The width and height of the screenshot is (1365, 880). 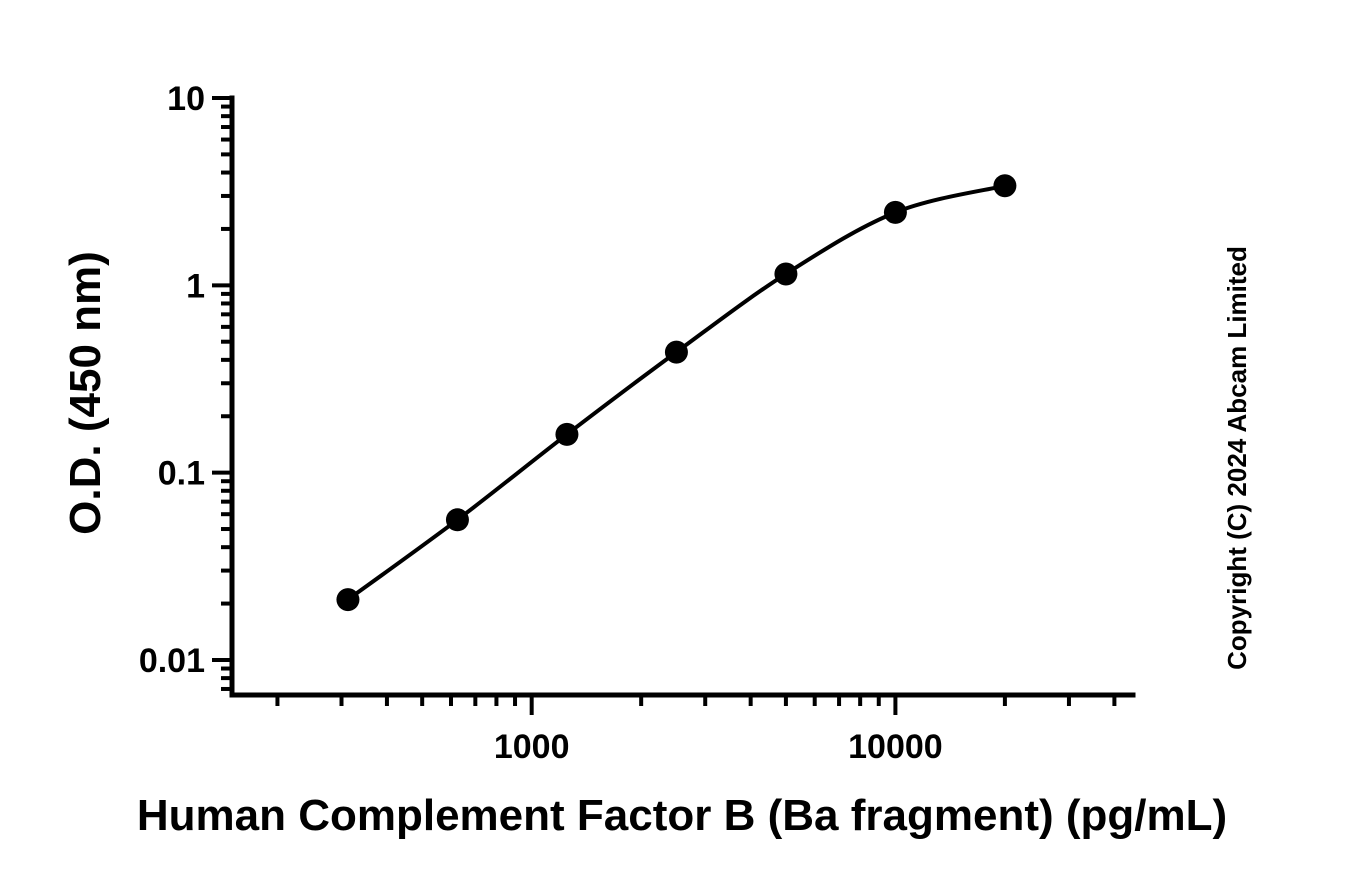 I want to click on y-tick-label: 1, so click(x=195, y=286).